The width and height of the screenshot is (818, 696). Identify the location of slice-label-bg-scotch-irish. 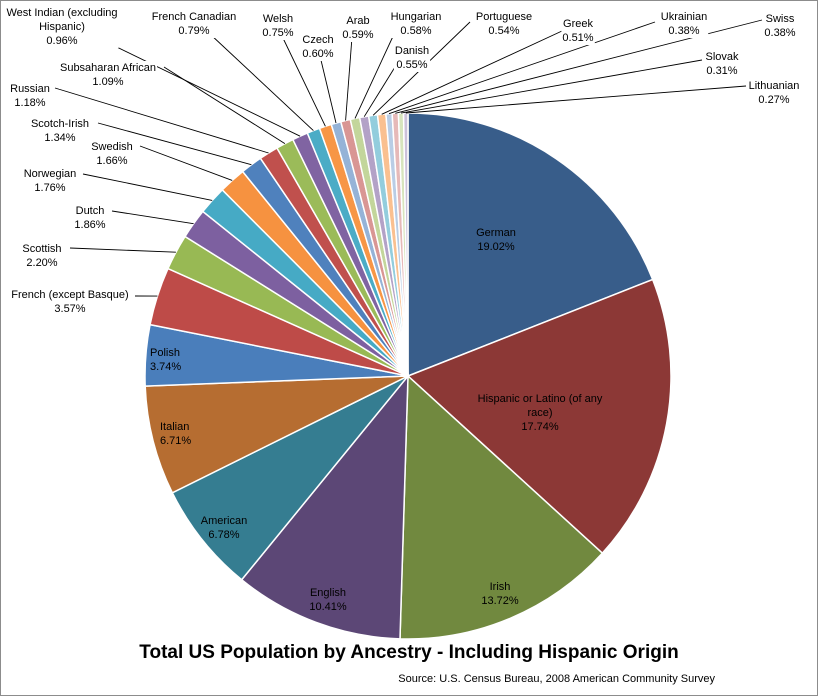
(60, 131).